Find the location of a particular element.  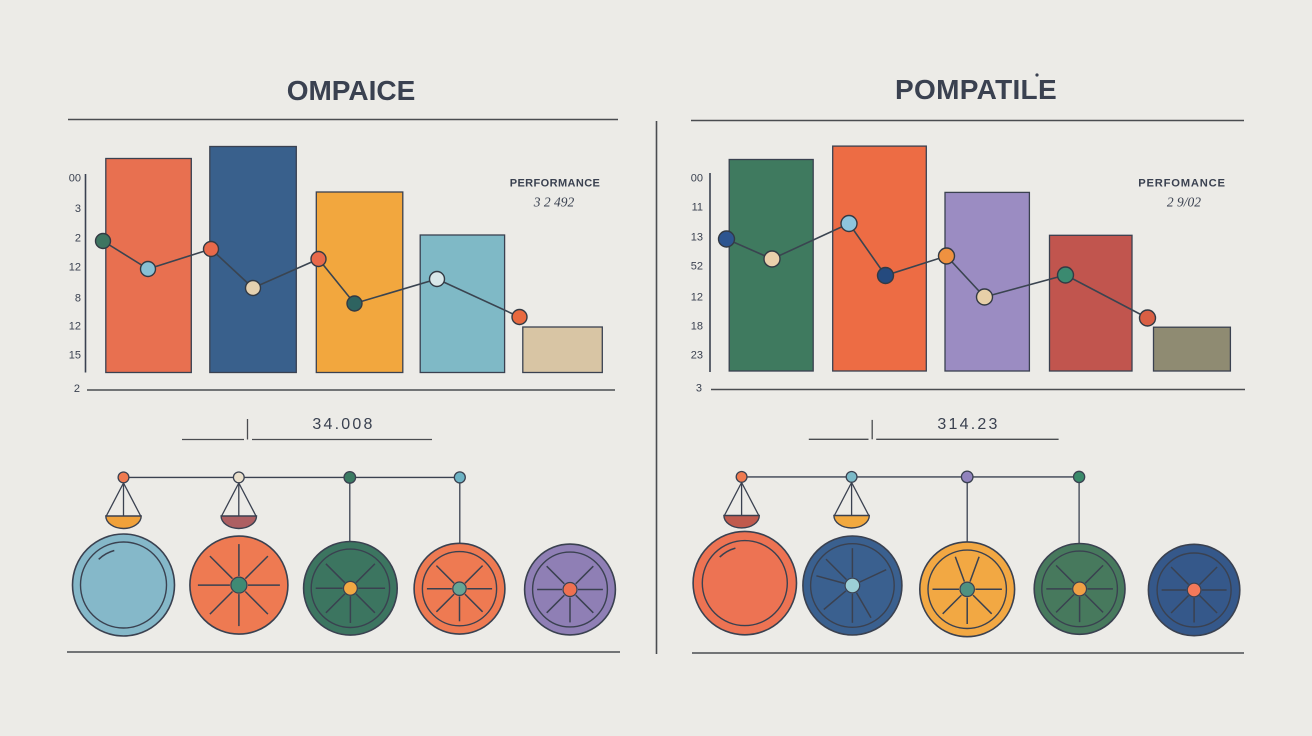

svg-text: 2 9/02 is located at coordinates (1184, 202).